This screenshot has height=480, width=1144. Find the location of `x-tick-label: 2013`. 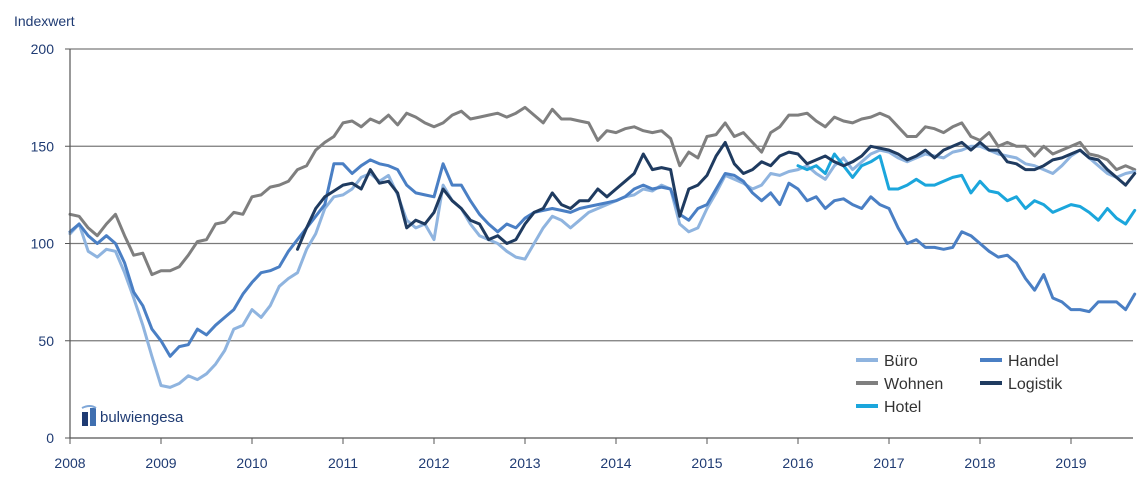

x-tick-label: 2013 is located at coordinates (524, 463).